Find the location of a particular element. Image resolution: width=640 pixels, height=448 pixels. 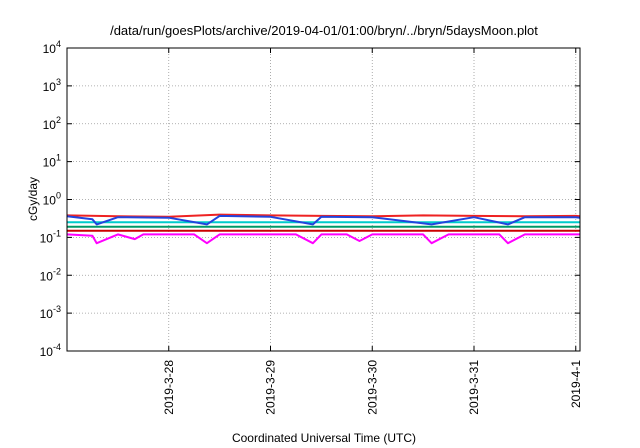

y-tick-label: 10¹ is located at coordinates (52, 161).